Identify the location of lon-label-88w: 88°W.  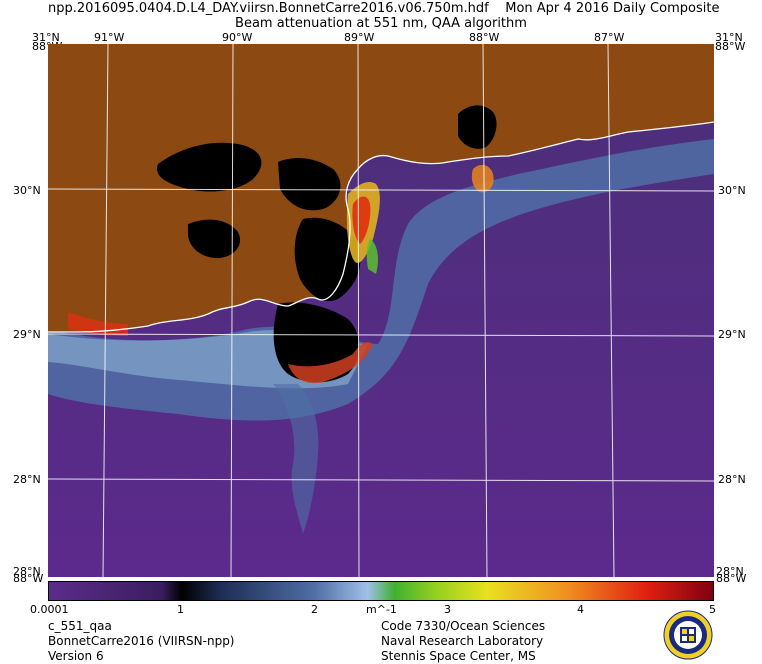
(484, 37).